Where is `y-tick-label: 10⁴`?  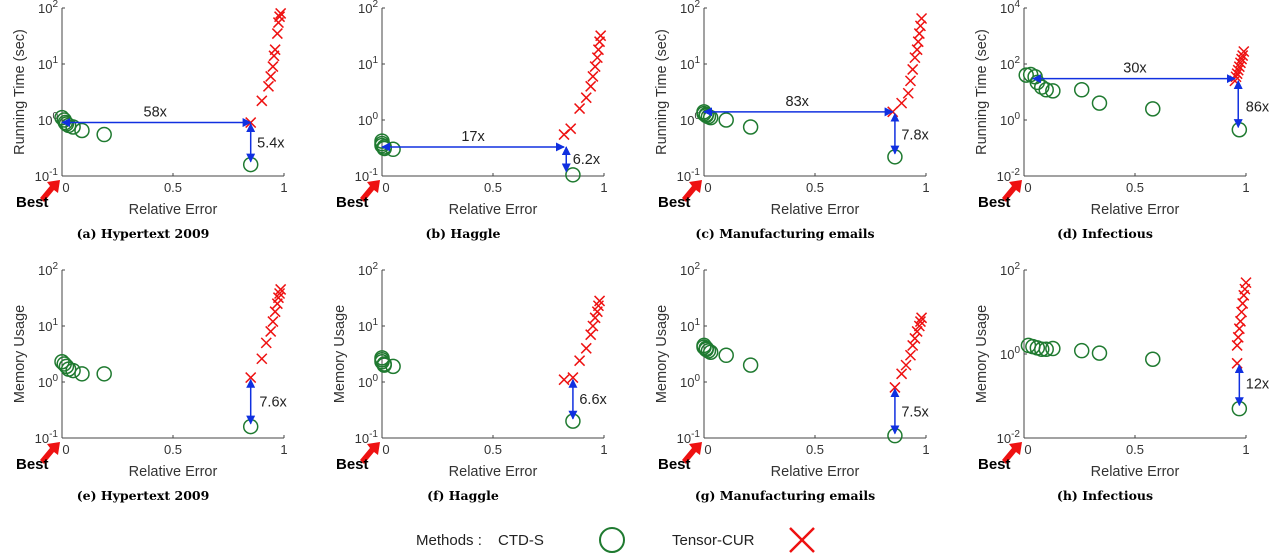 y-tick-label: 10⁴ is located at coordinates (1010, 8).